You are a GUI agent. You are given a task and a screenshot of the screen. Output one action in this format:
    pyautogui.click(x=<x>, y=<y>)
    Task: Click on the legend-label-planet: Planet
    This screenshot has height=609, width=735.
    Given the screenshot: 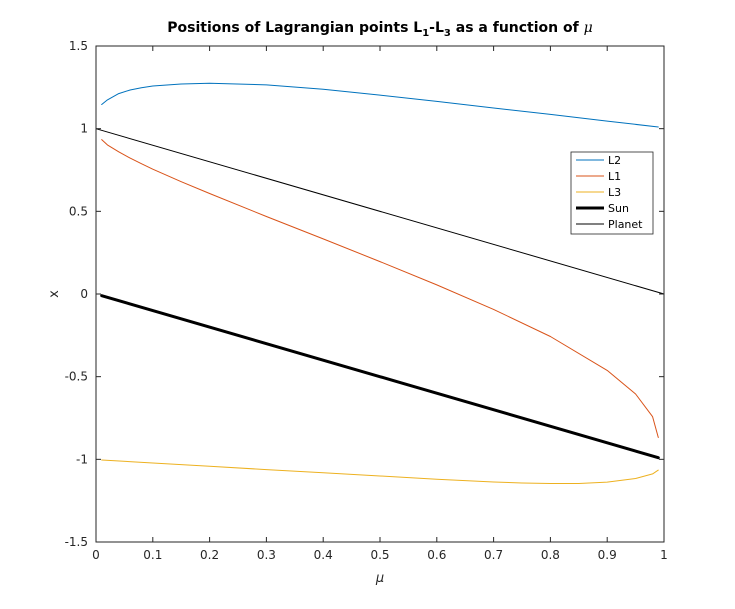 What is the action you would take?
    pyautogui.click(x=625, y=224)
    